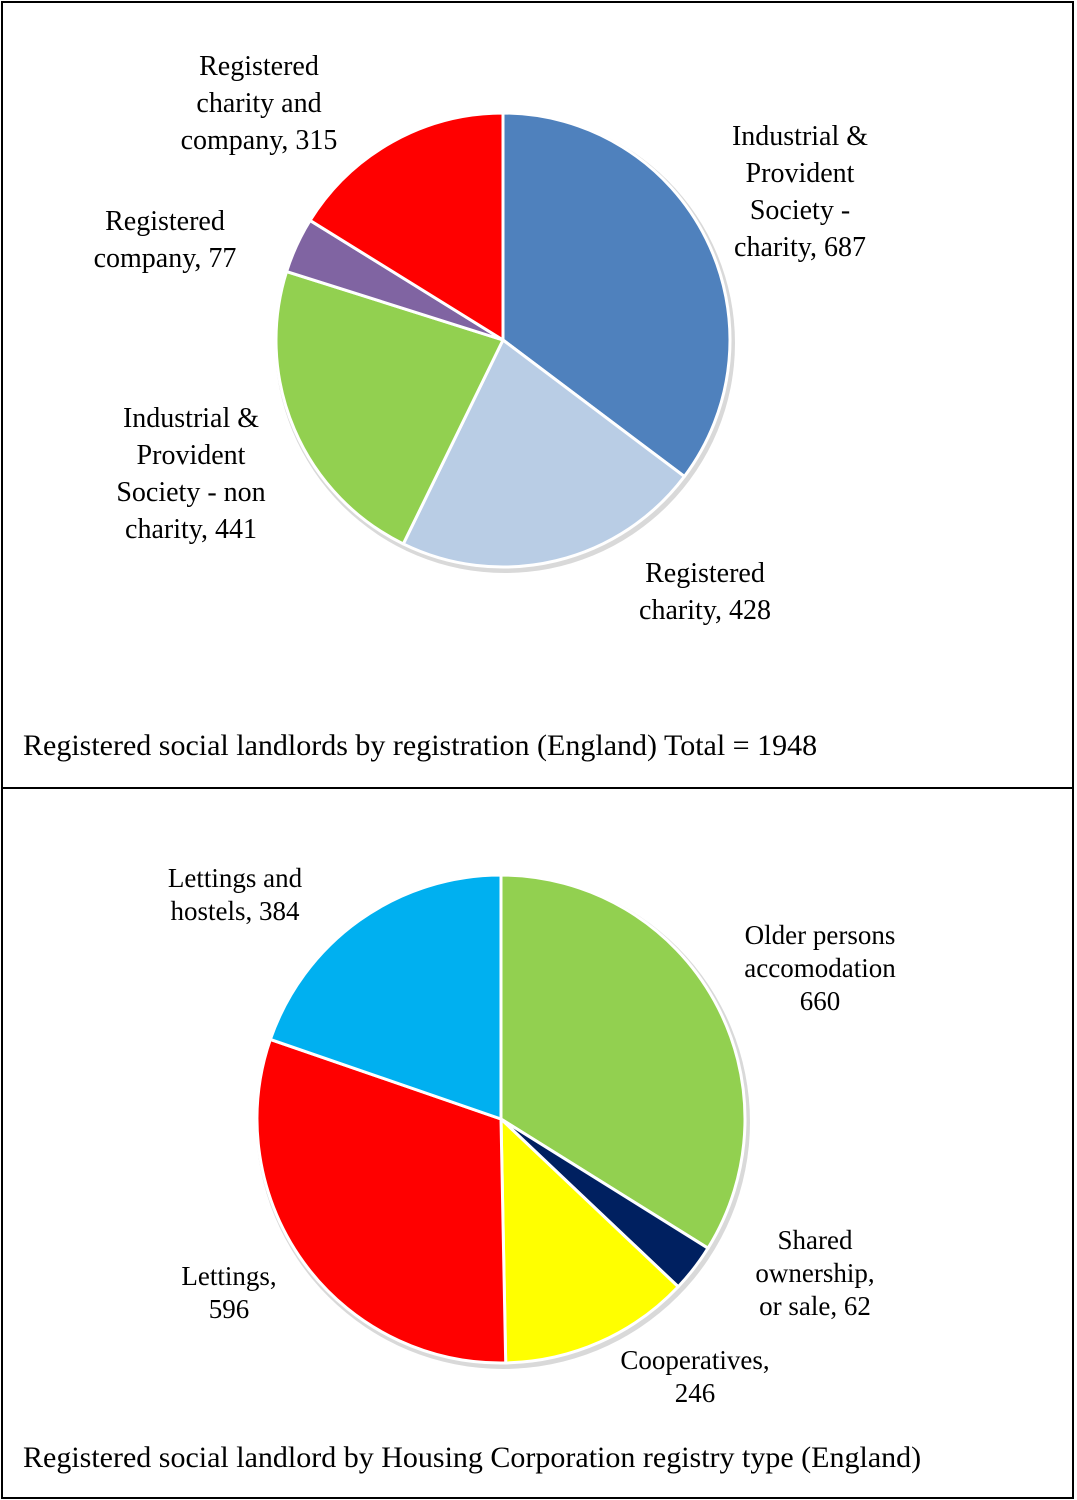  What do you see at coordinates (694, 1376) in the screenshot?
I see `data-label-cooperatives: Cooperatives, 246` at bounding box center [694, 1376].